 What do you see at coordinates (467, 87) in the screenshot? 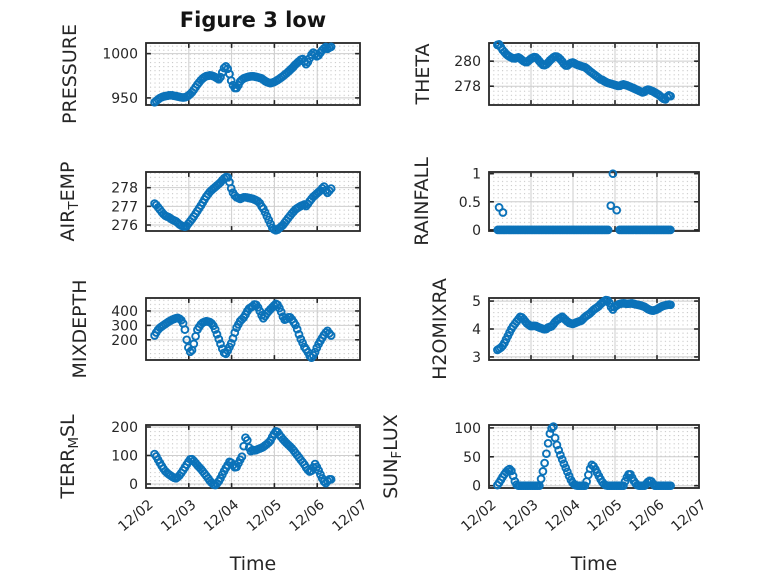
I see `ytick-label: 278` at bounding box center [467, 87].